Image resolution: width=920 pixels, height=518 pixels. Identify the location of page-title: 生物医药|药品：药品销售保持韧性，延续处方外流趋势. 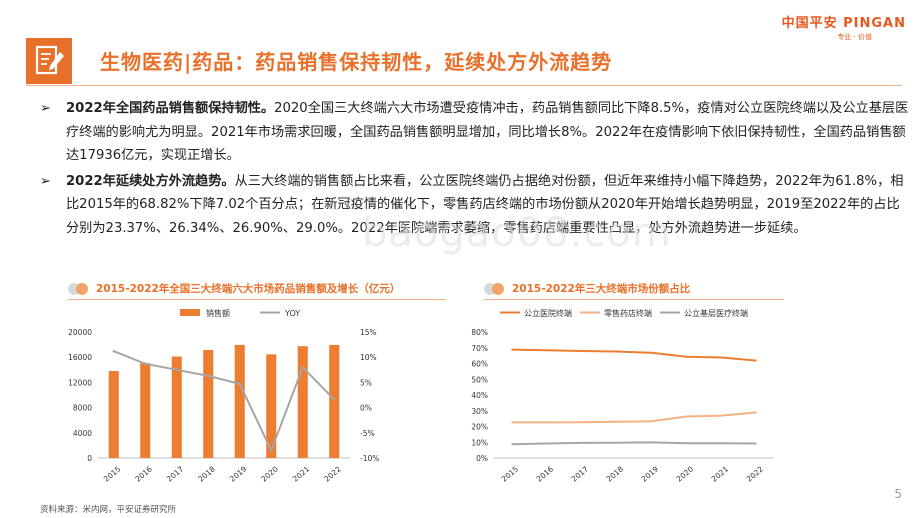
(356, 62).